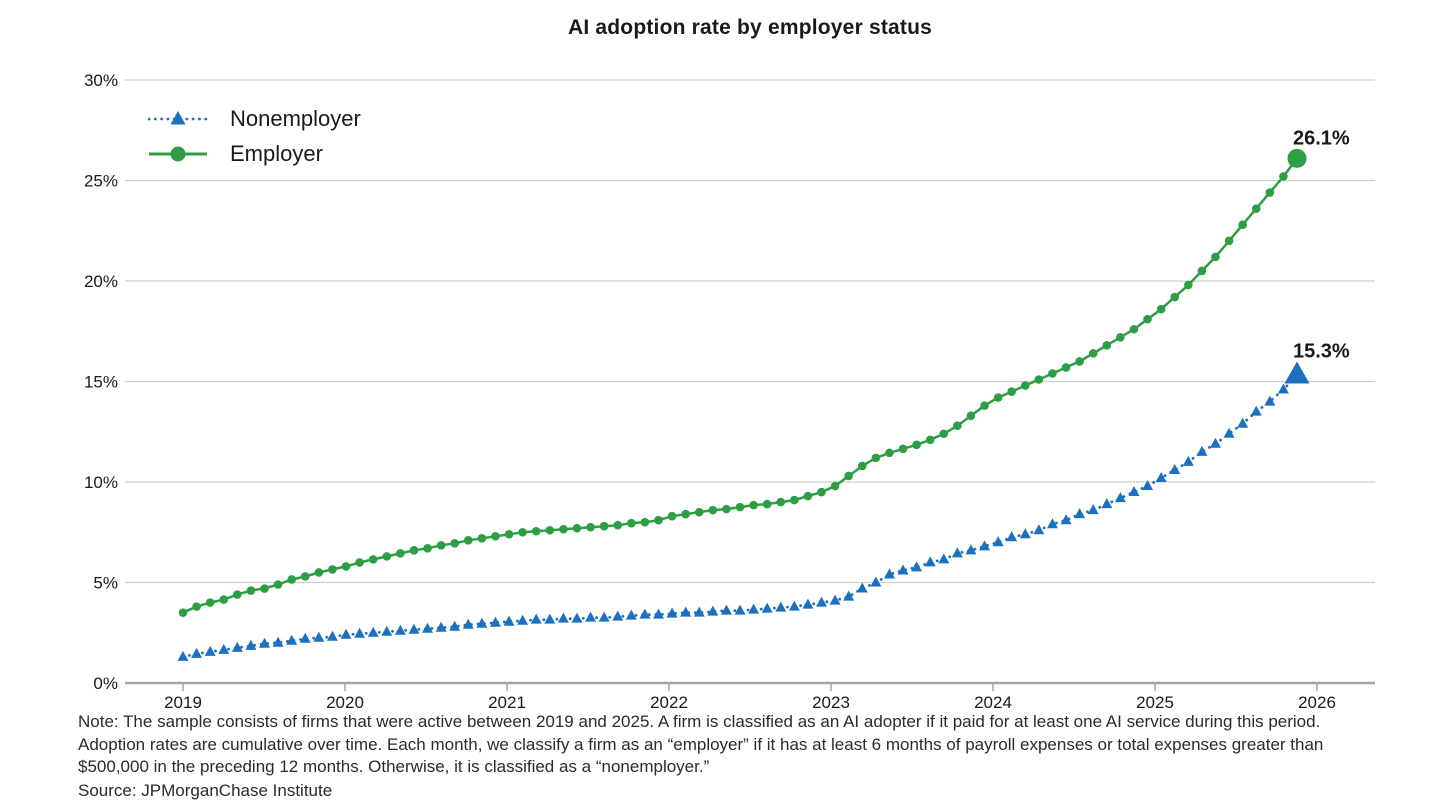 The height and width of the screenshot is (810, 1440). What do you see at coordinates (105, 683) in the screenshot?
I see `y-tick-label: 0%` at bounding box center [105, 683].